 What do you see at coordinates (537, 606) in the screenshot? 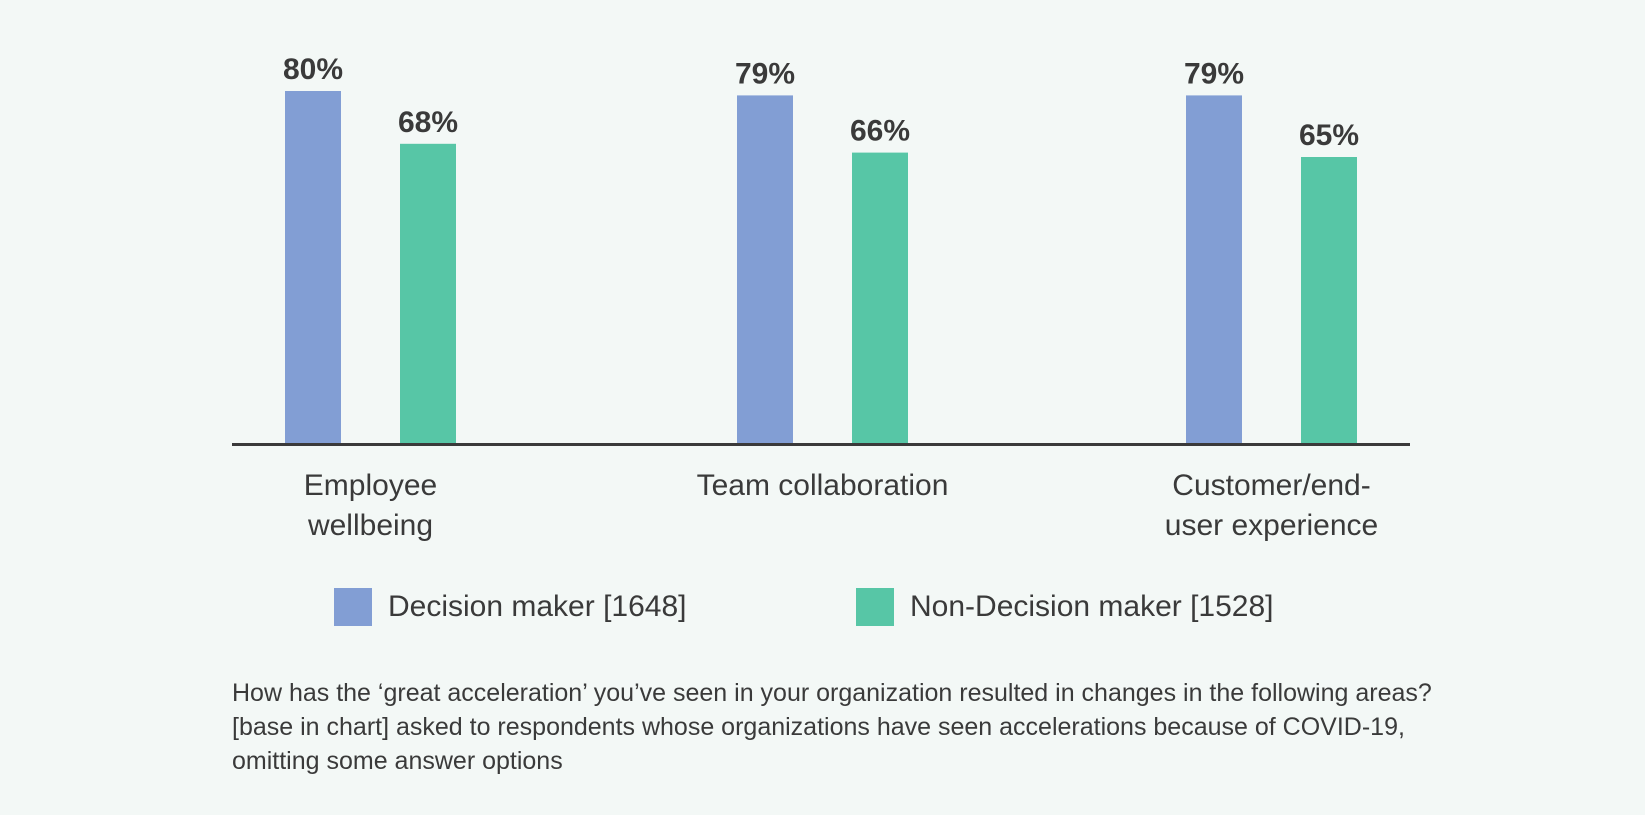
I see `legend-label-decision-maker: Decision maker [1648]` at bounding box center [537, 606].